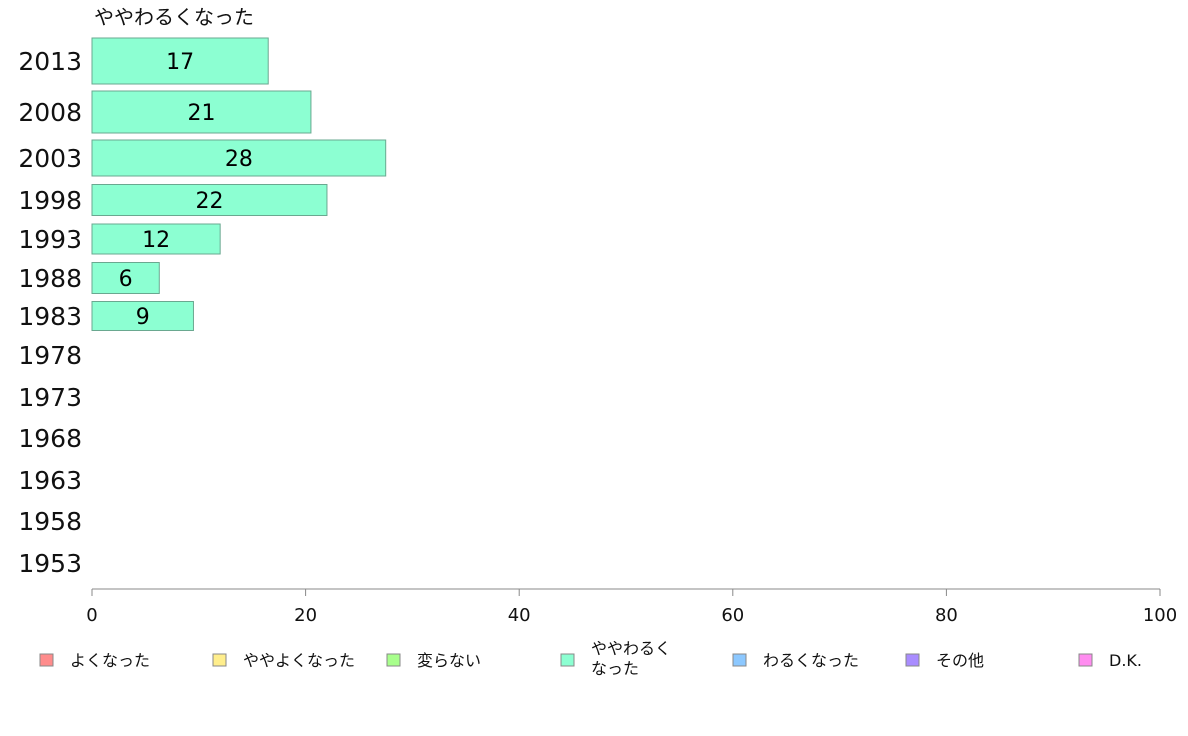  What do you see at coordinates (91, 615) in the screenshot?
I see `x-tick-label-0: 0` at bounding box center [91, 615].